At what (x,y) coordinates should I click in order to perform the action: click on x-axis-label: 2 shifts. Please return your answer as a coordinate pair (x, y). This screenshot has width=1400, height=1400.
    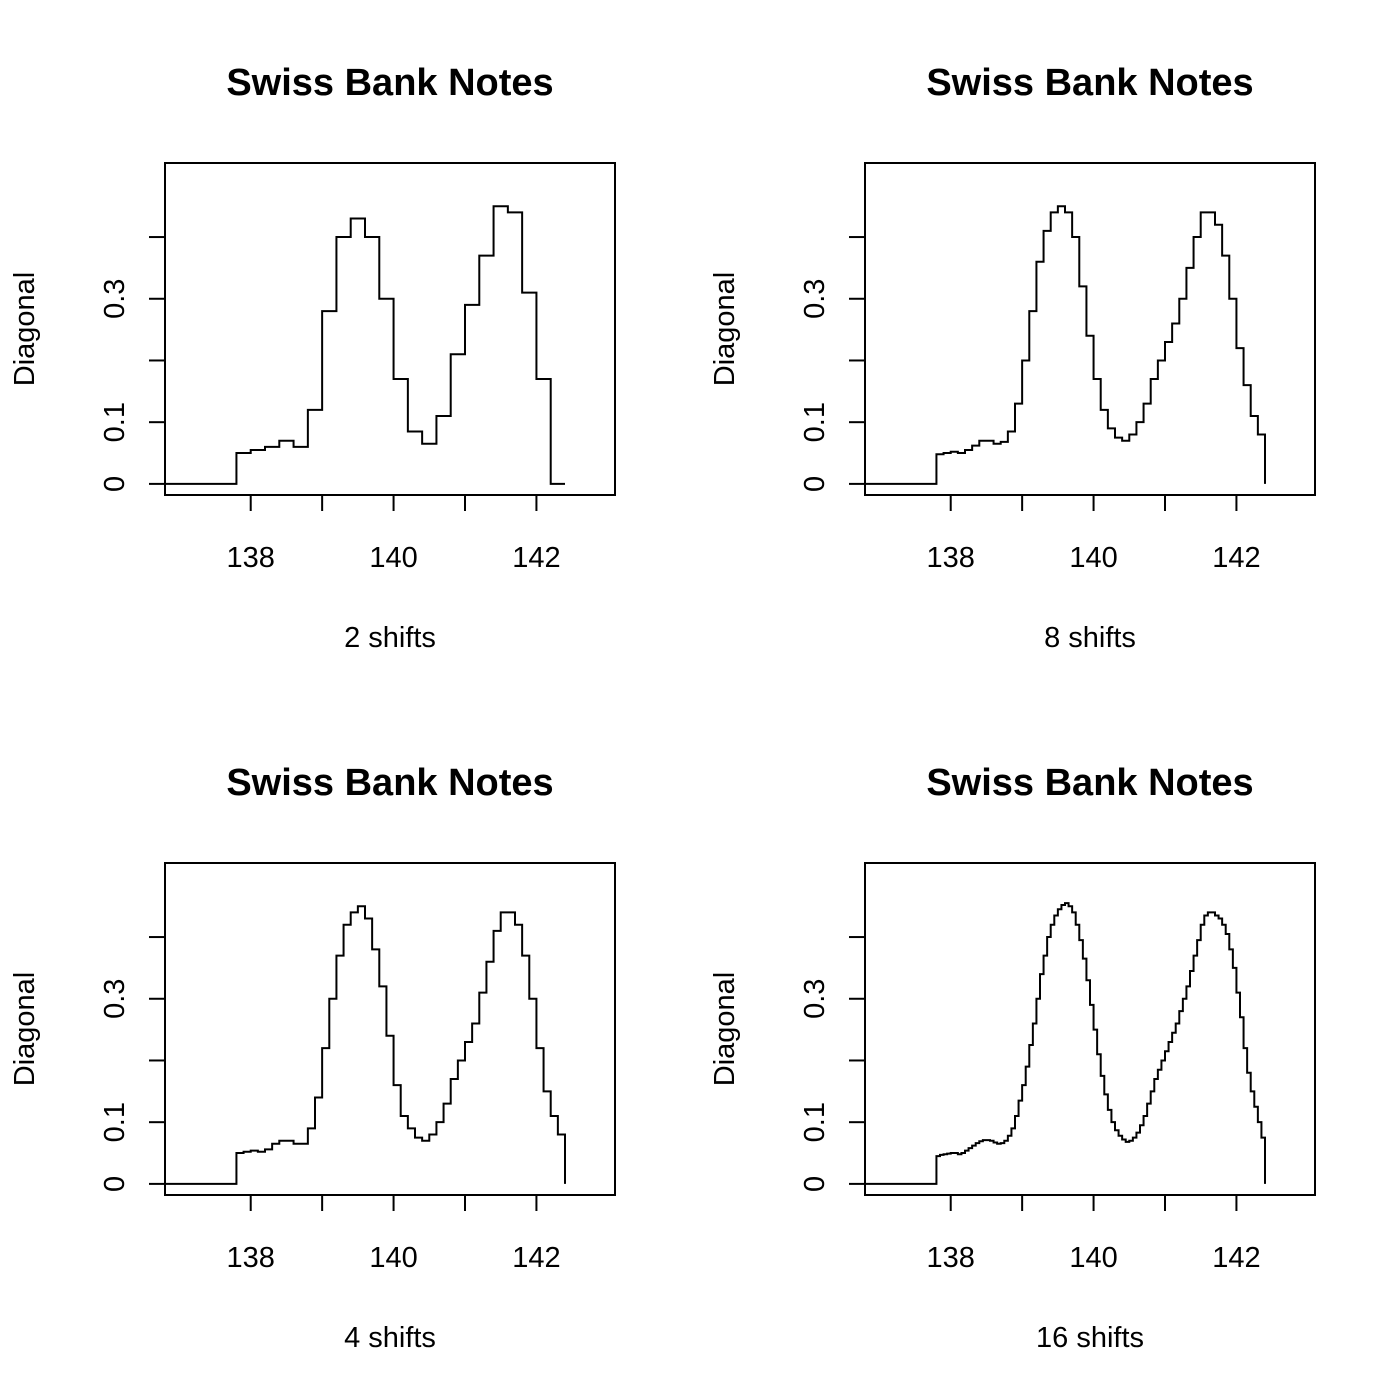
    Looking at the image, I should click on (390, 638).